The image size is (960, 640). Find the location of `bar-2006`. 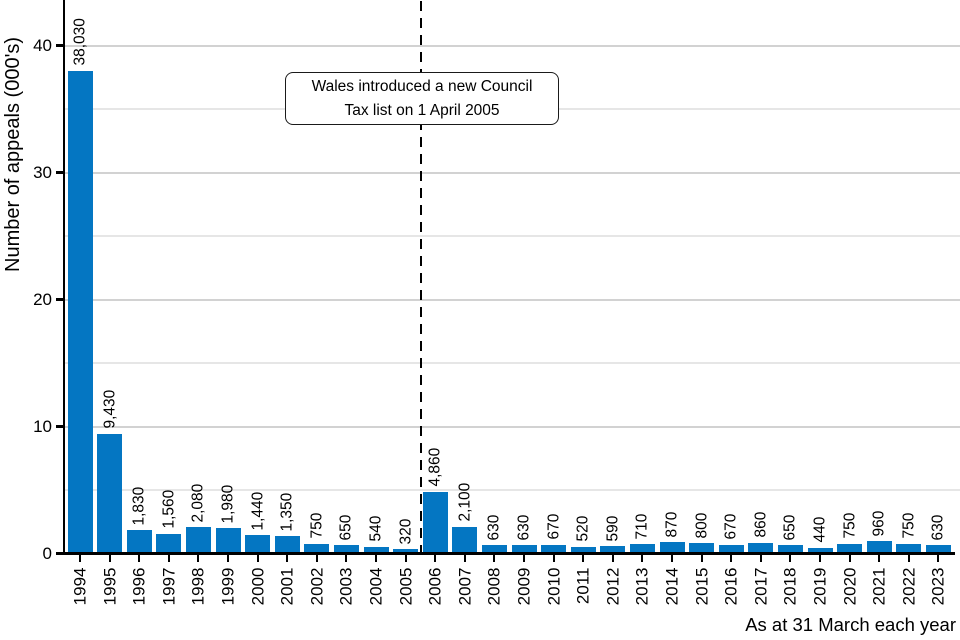

bar-2006 is located at coordinates (435, 522).